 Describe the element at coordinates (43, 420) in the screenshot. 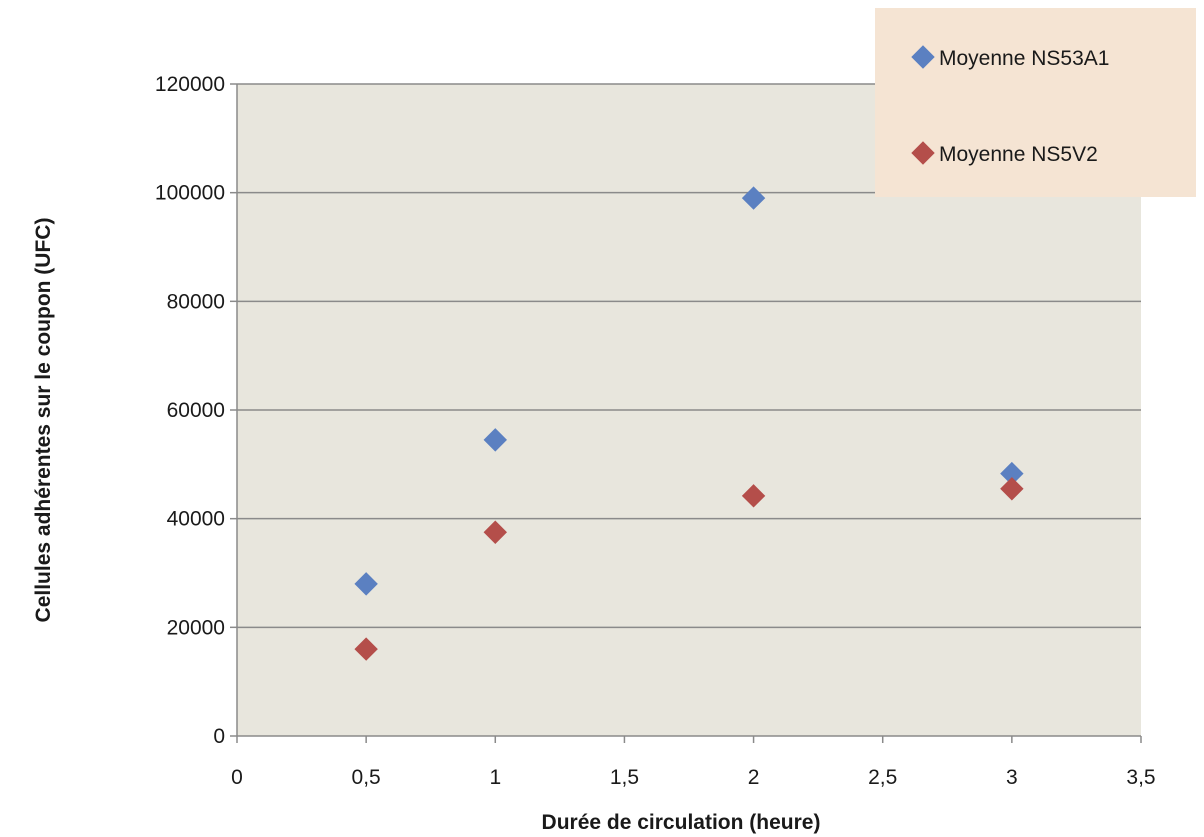

I see `y-axis-title: Cellules adhérentes sur le coupon (UFC)` at that location.